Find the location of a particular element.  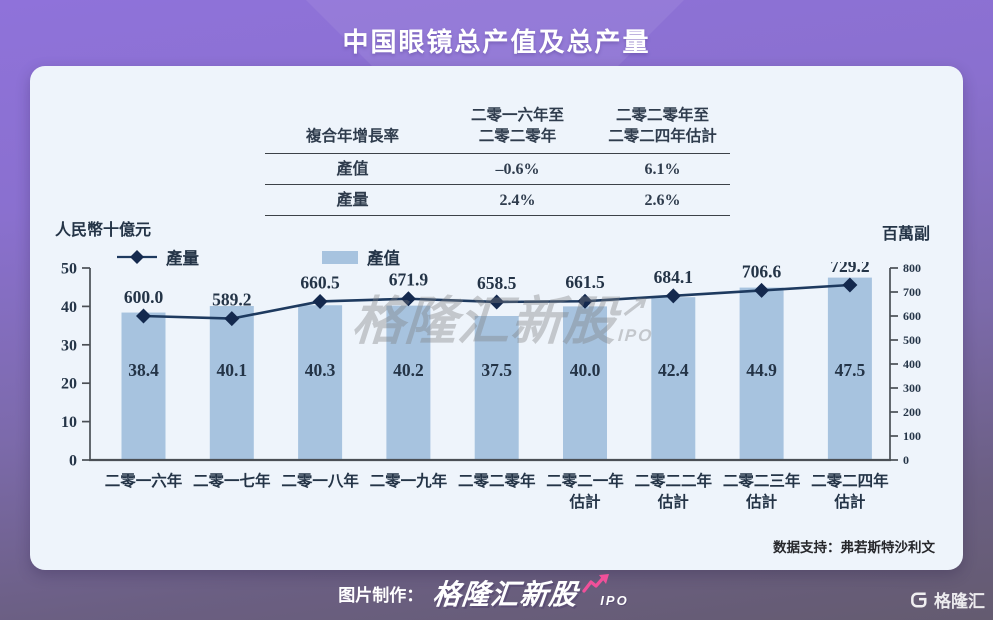

svg-text: 42.4 is located at coordinates (673, 370).